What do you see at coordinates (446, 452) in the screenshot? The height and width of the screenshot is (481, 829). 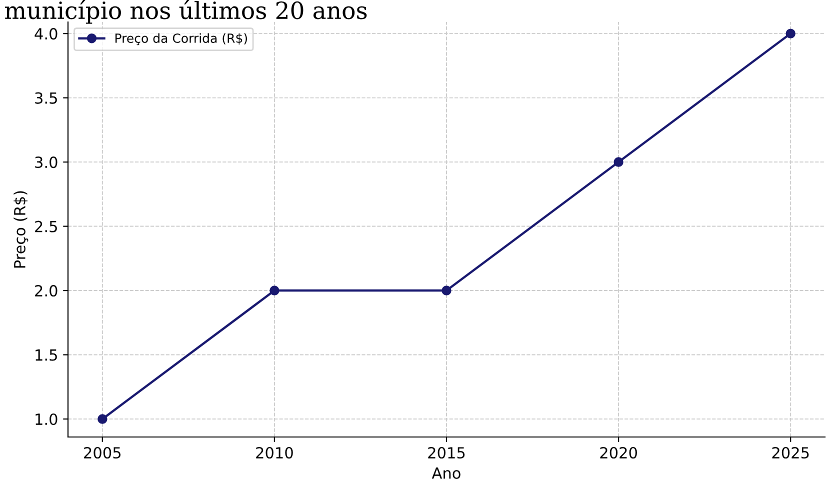 I see `x-tick-label: 2015` at bounding box center [446, 452].